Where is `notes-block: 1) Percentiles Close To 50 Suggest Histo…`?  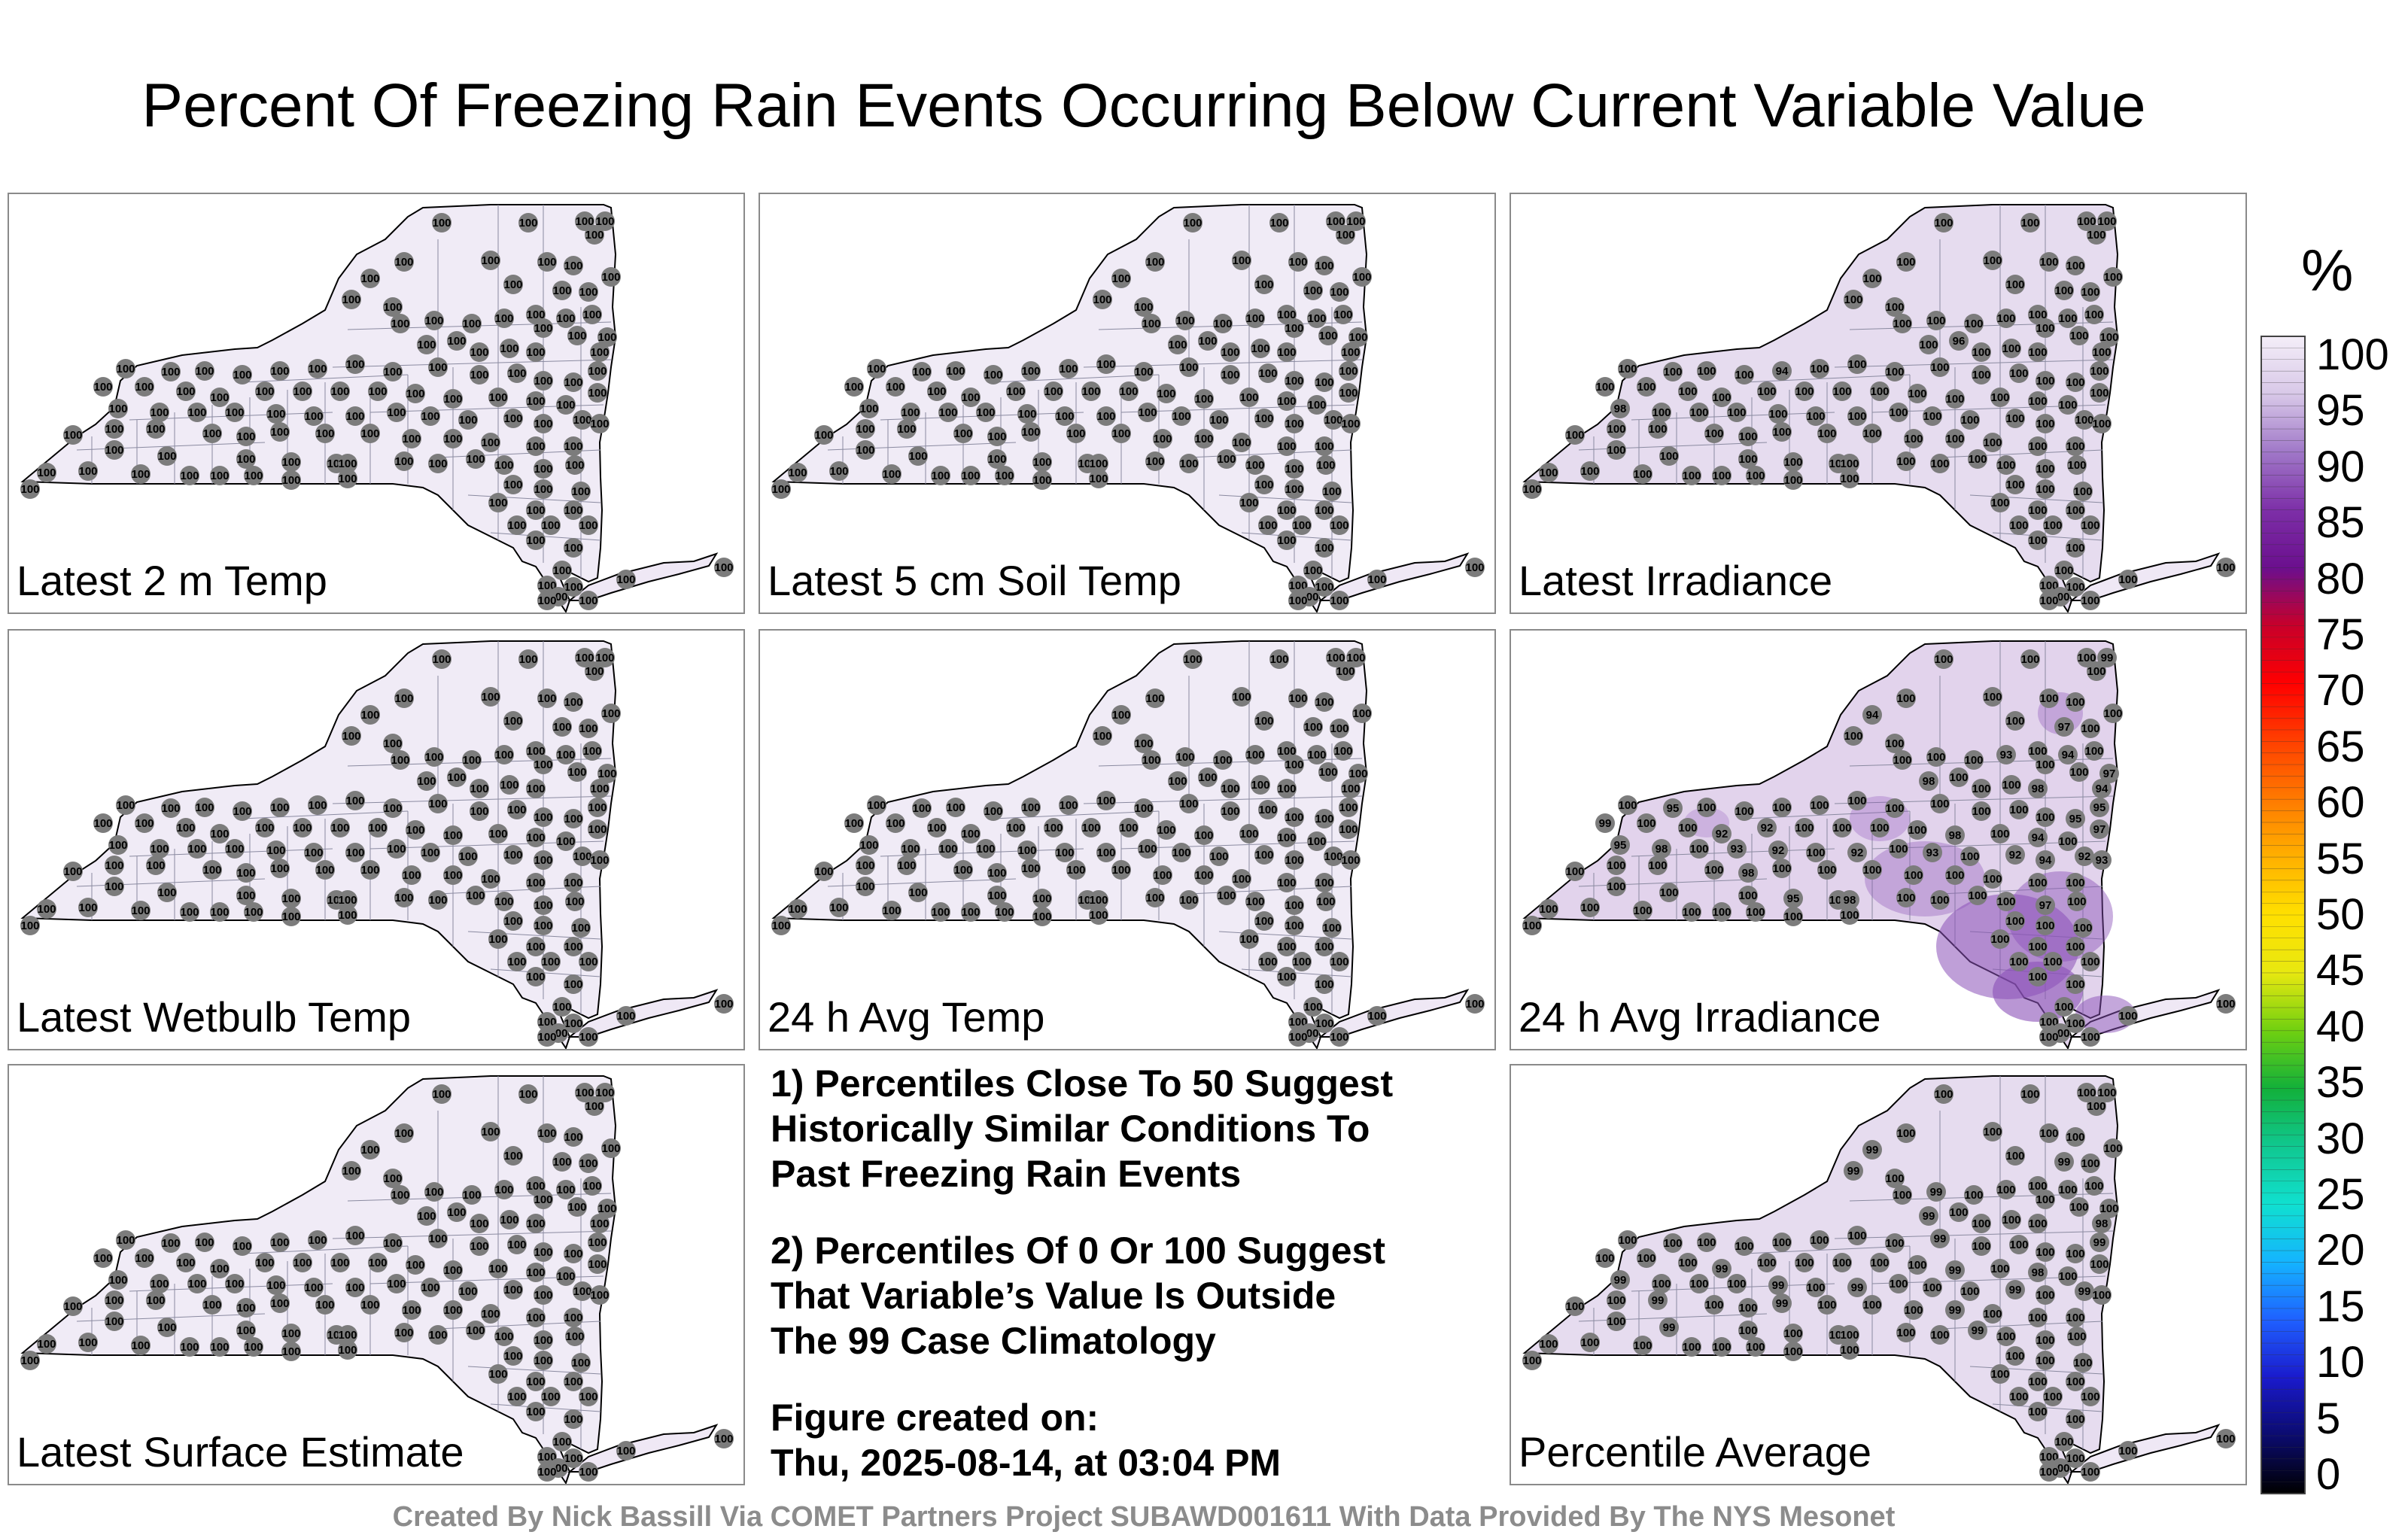 notes-block: 1) Percentiles Close To 50 Suggest Histo… is located at coordinates (1132, 1289).